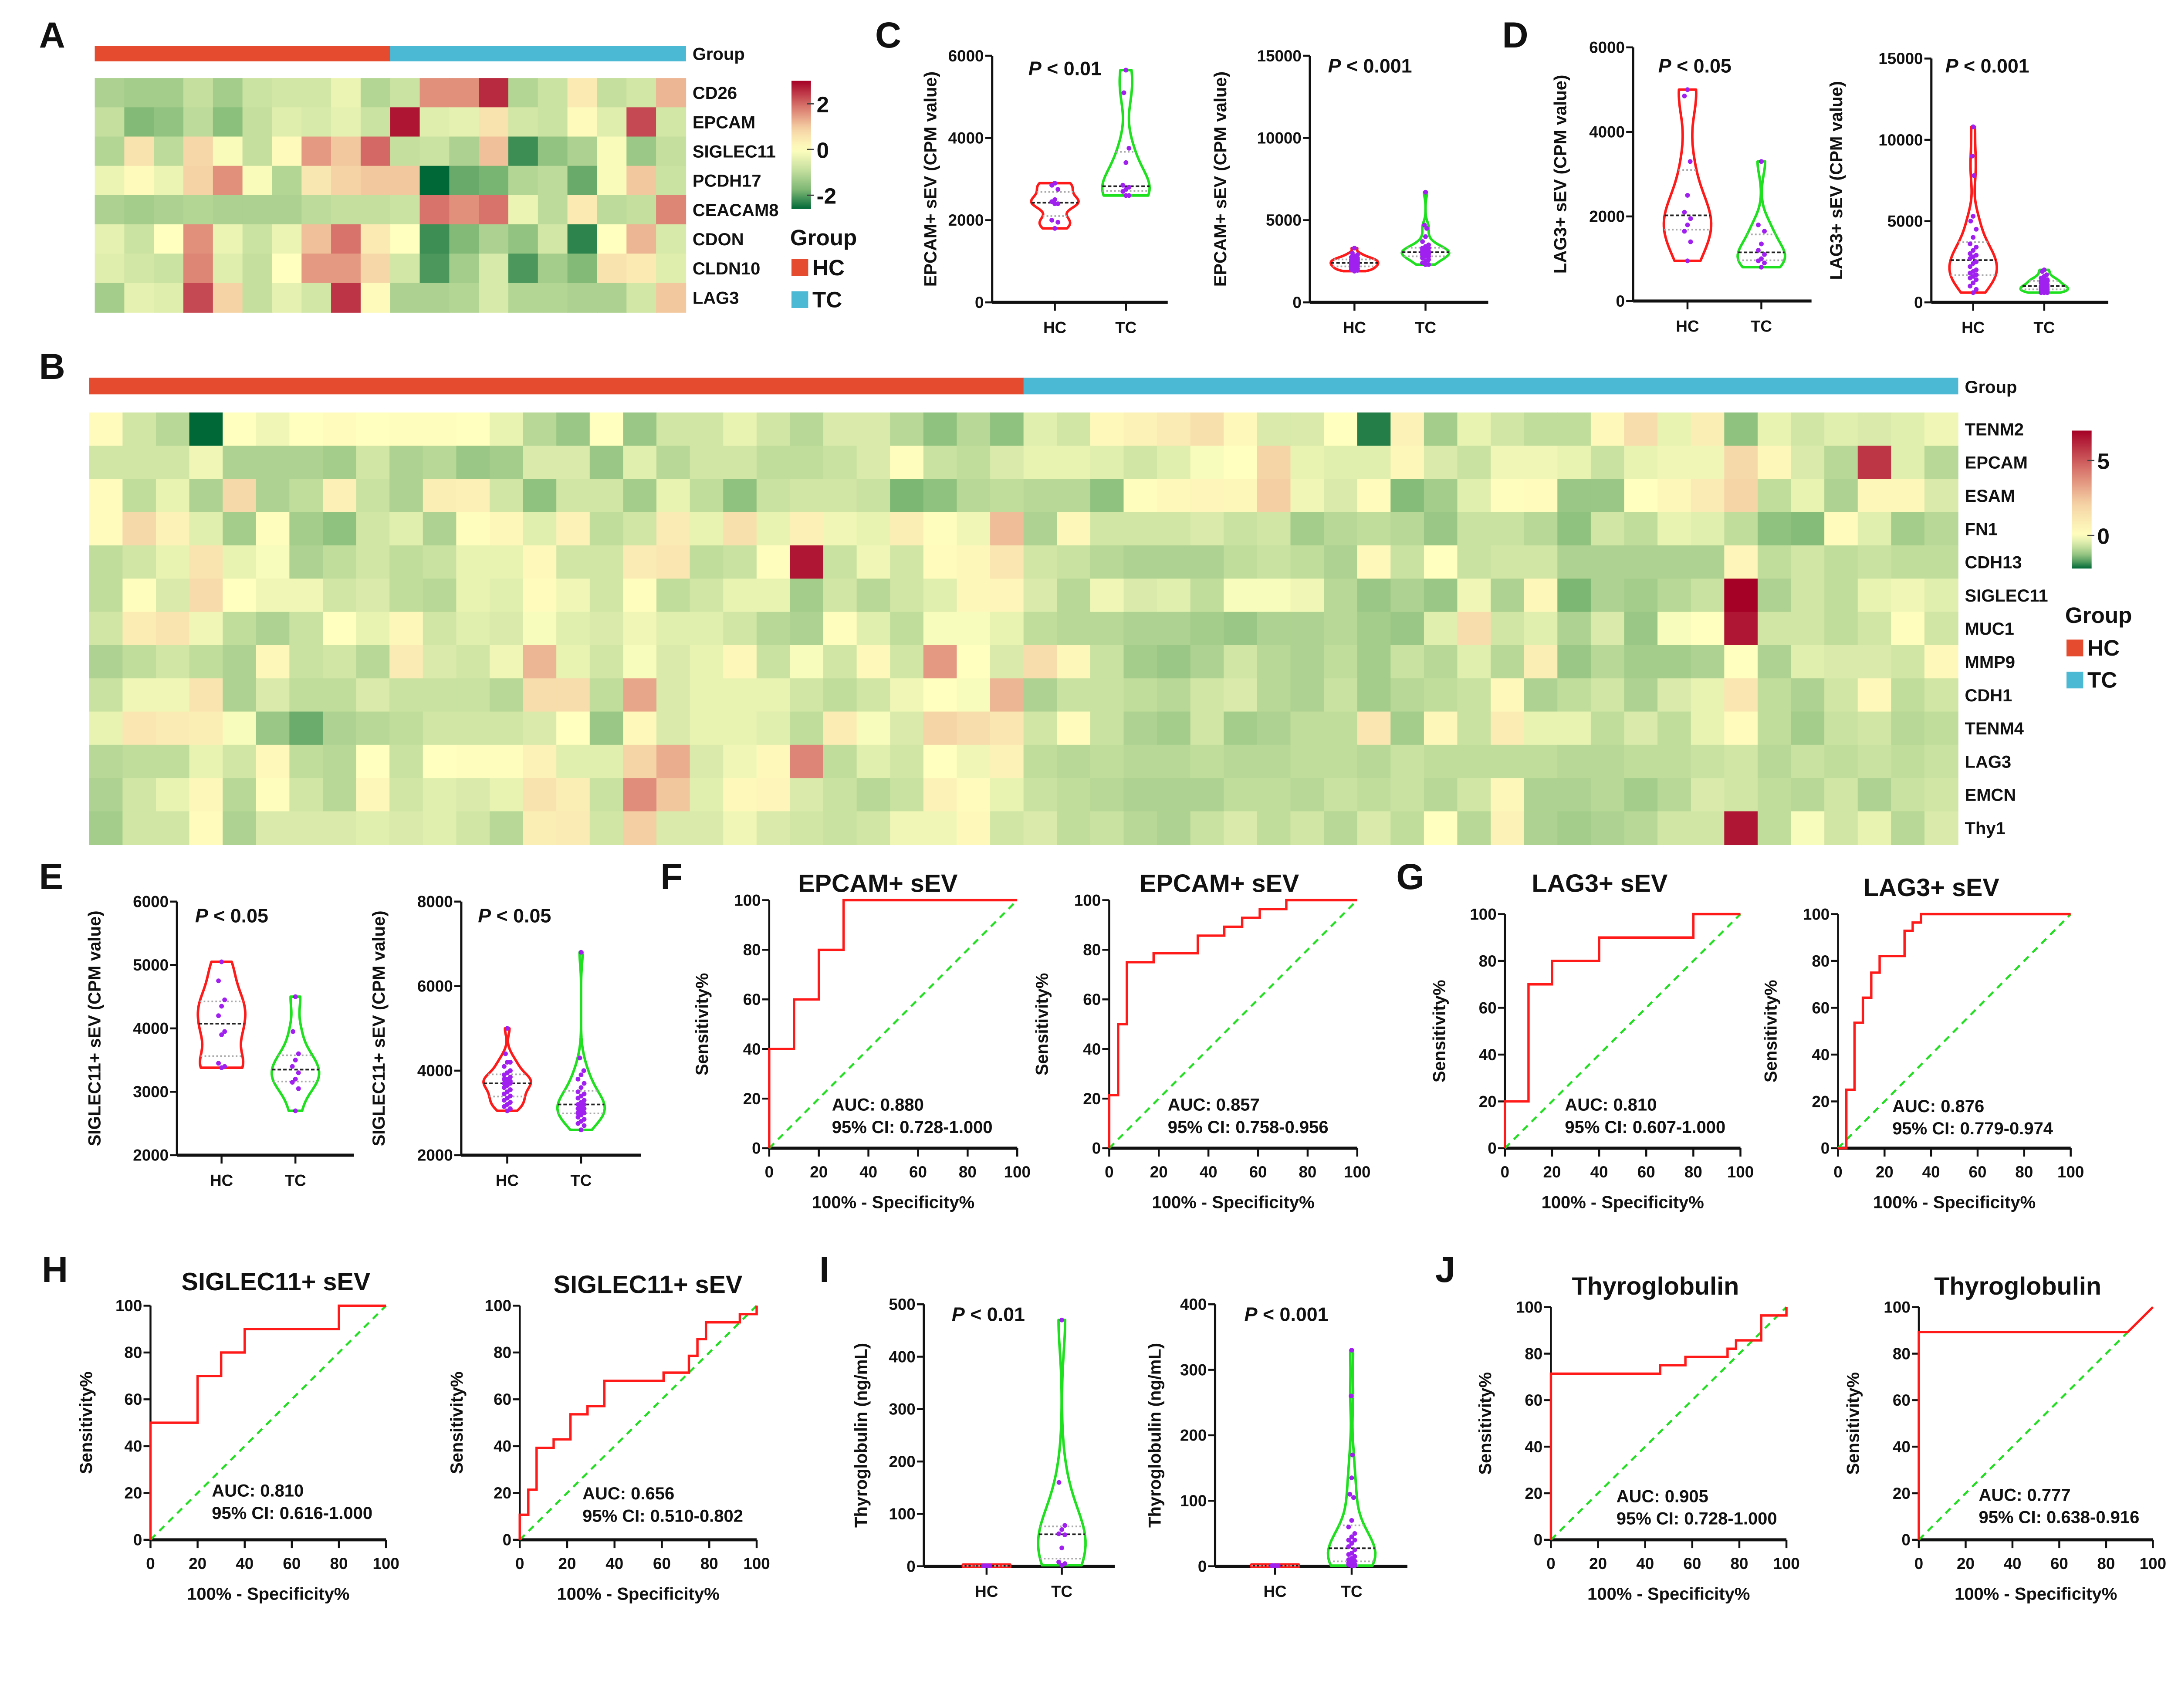 The height and width of the screenshot is (1708, 2178). What do you see at coordinates (231, 916) in the screenshot?
I see `p-value-text: P < 0.05` at bounding box center [231, 916].